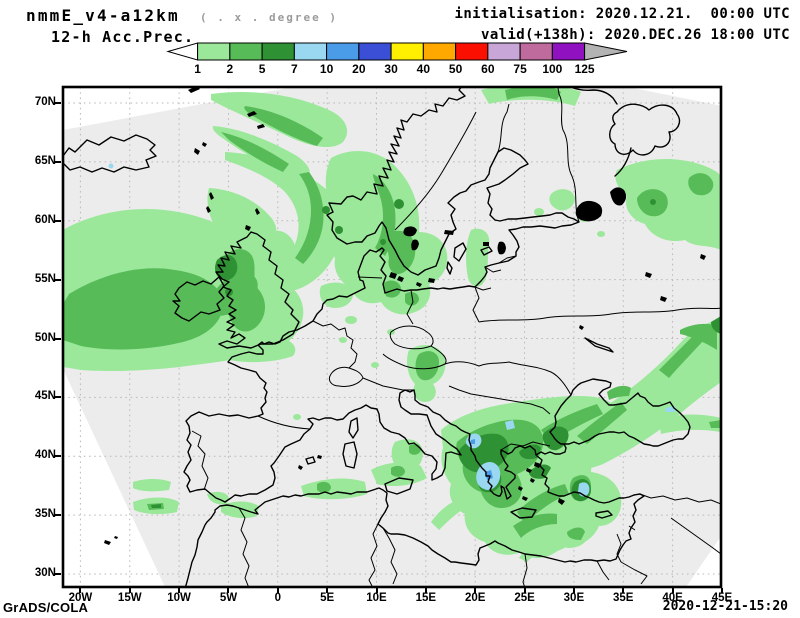 This screenshot has height=618, width=800. Describe the element at coordinates (672, 598) in the screenshot. I see `lon-axis-label: 40E` at that location.